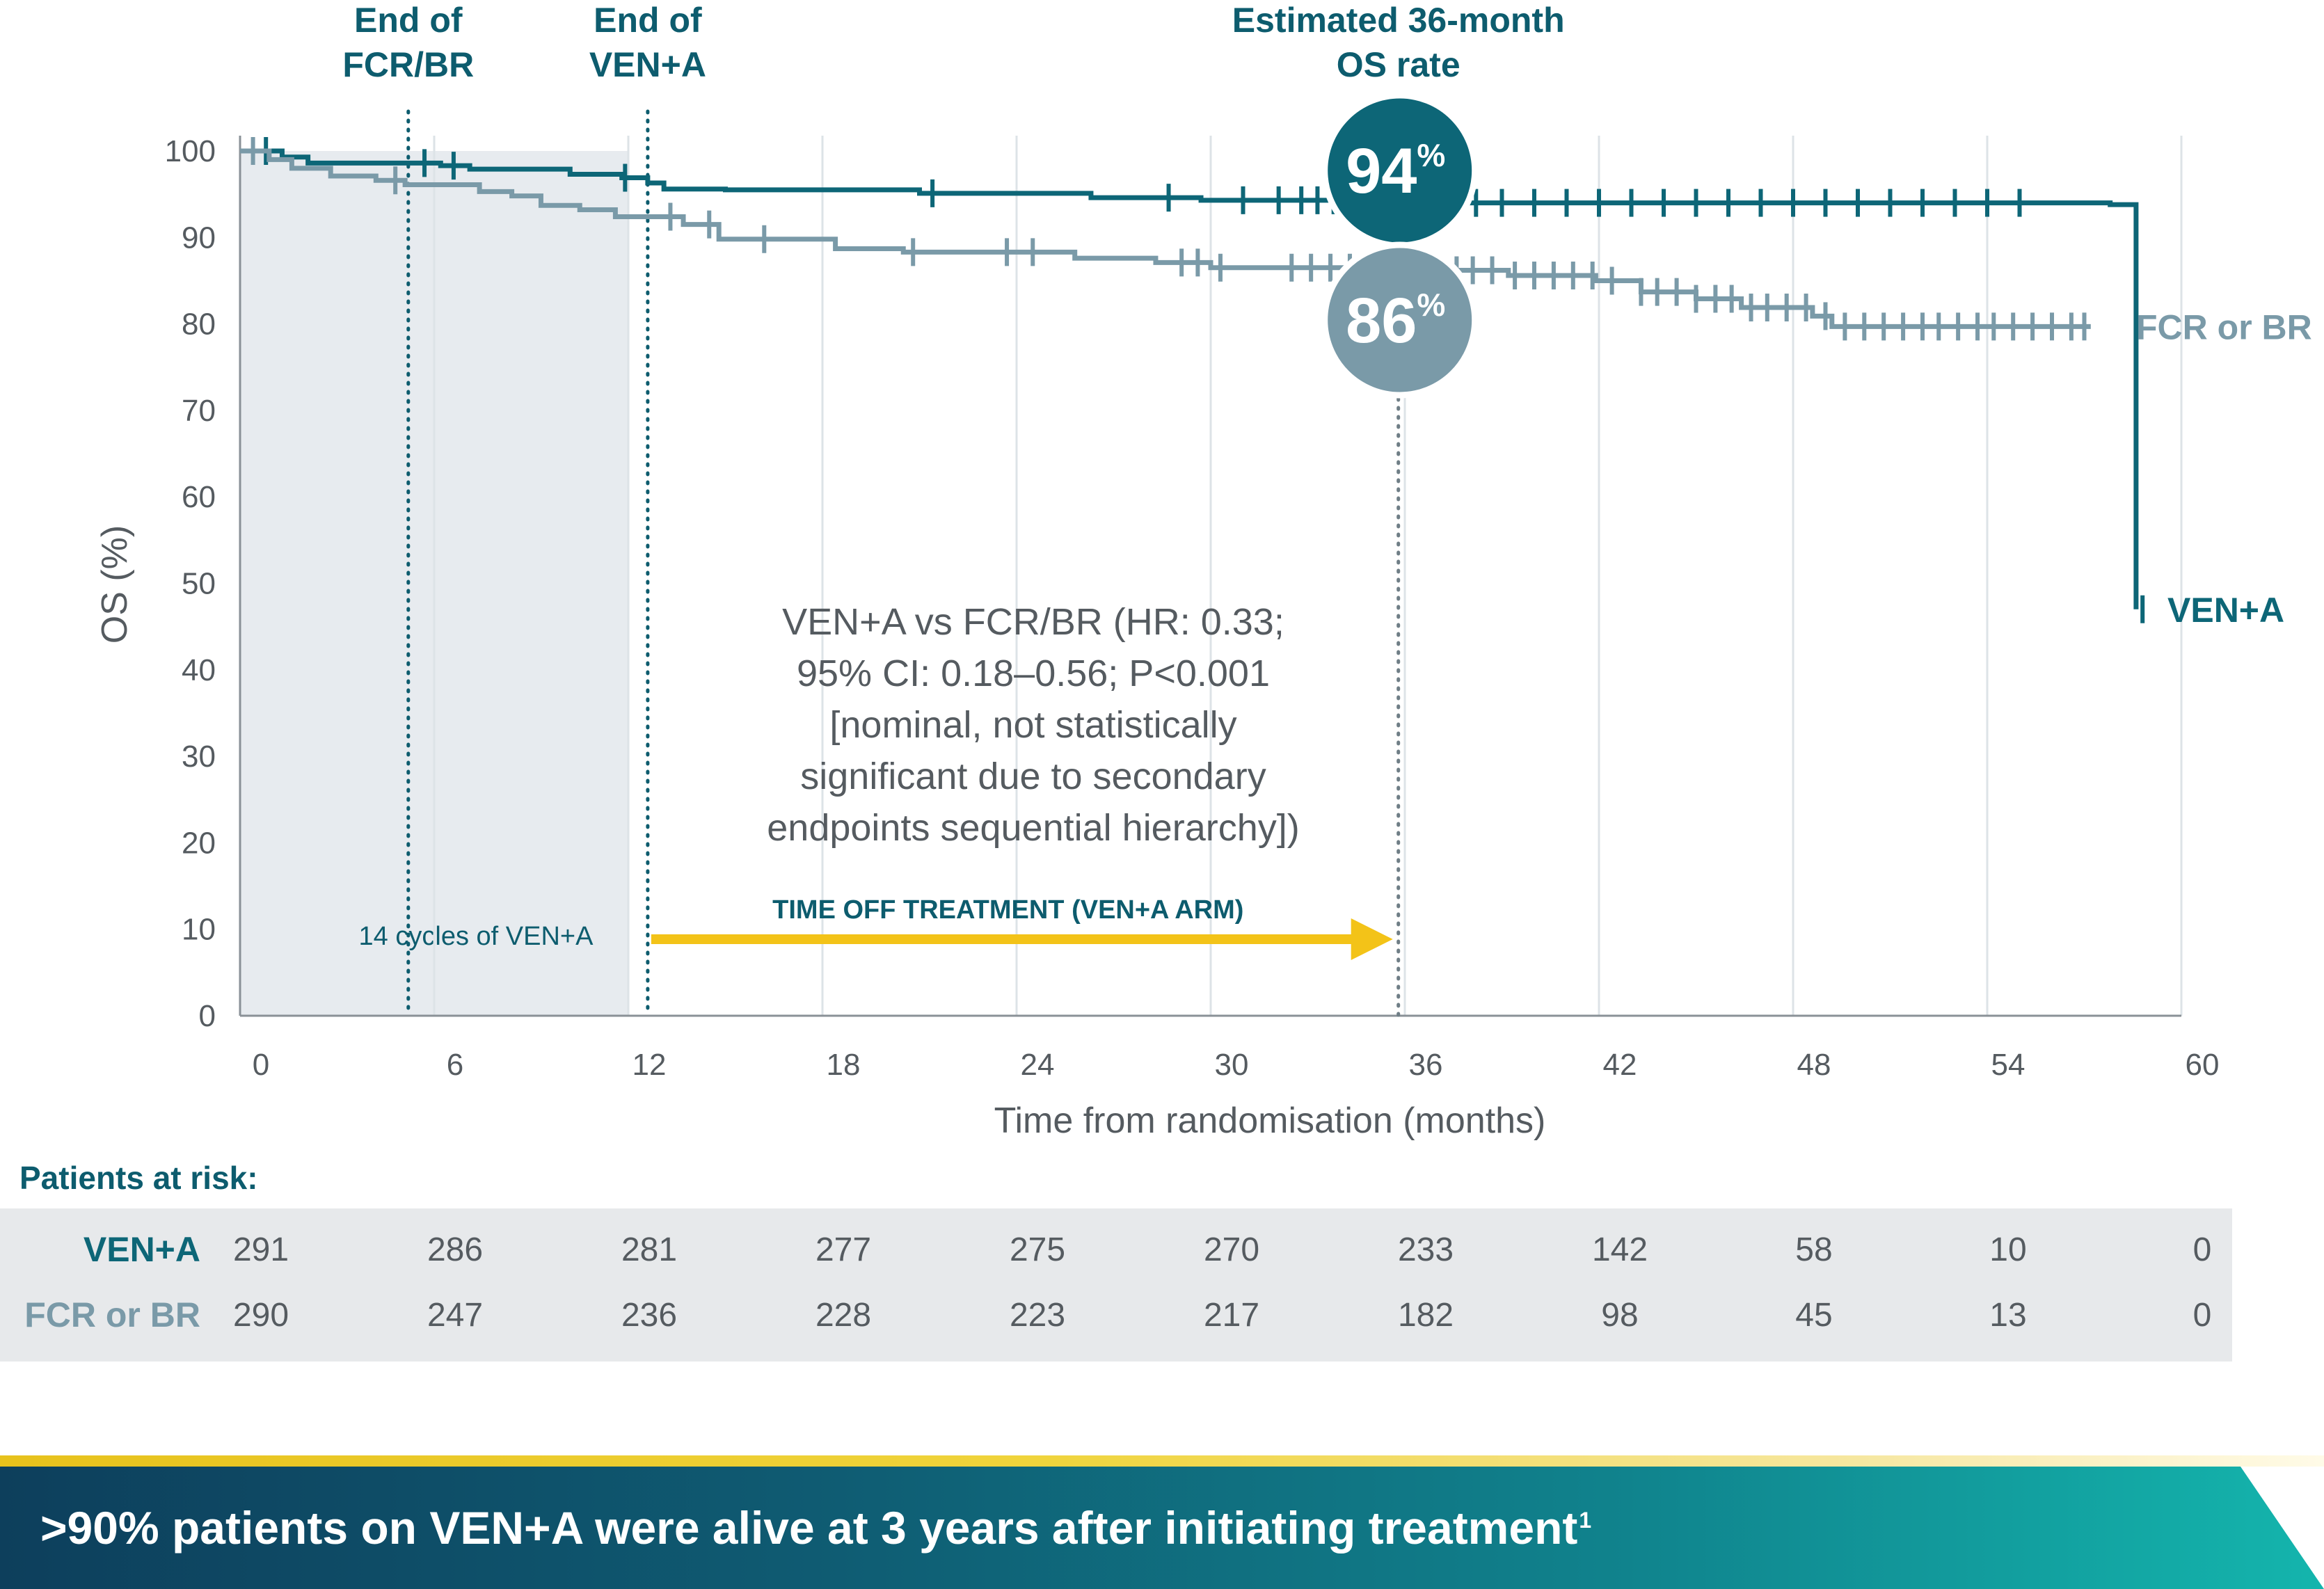 Image resolution: width=2324 pixels, height=1589 pixels. I want to click on y-tick-label: 70, so click(199, 411).